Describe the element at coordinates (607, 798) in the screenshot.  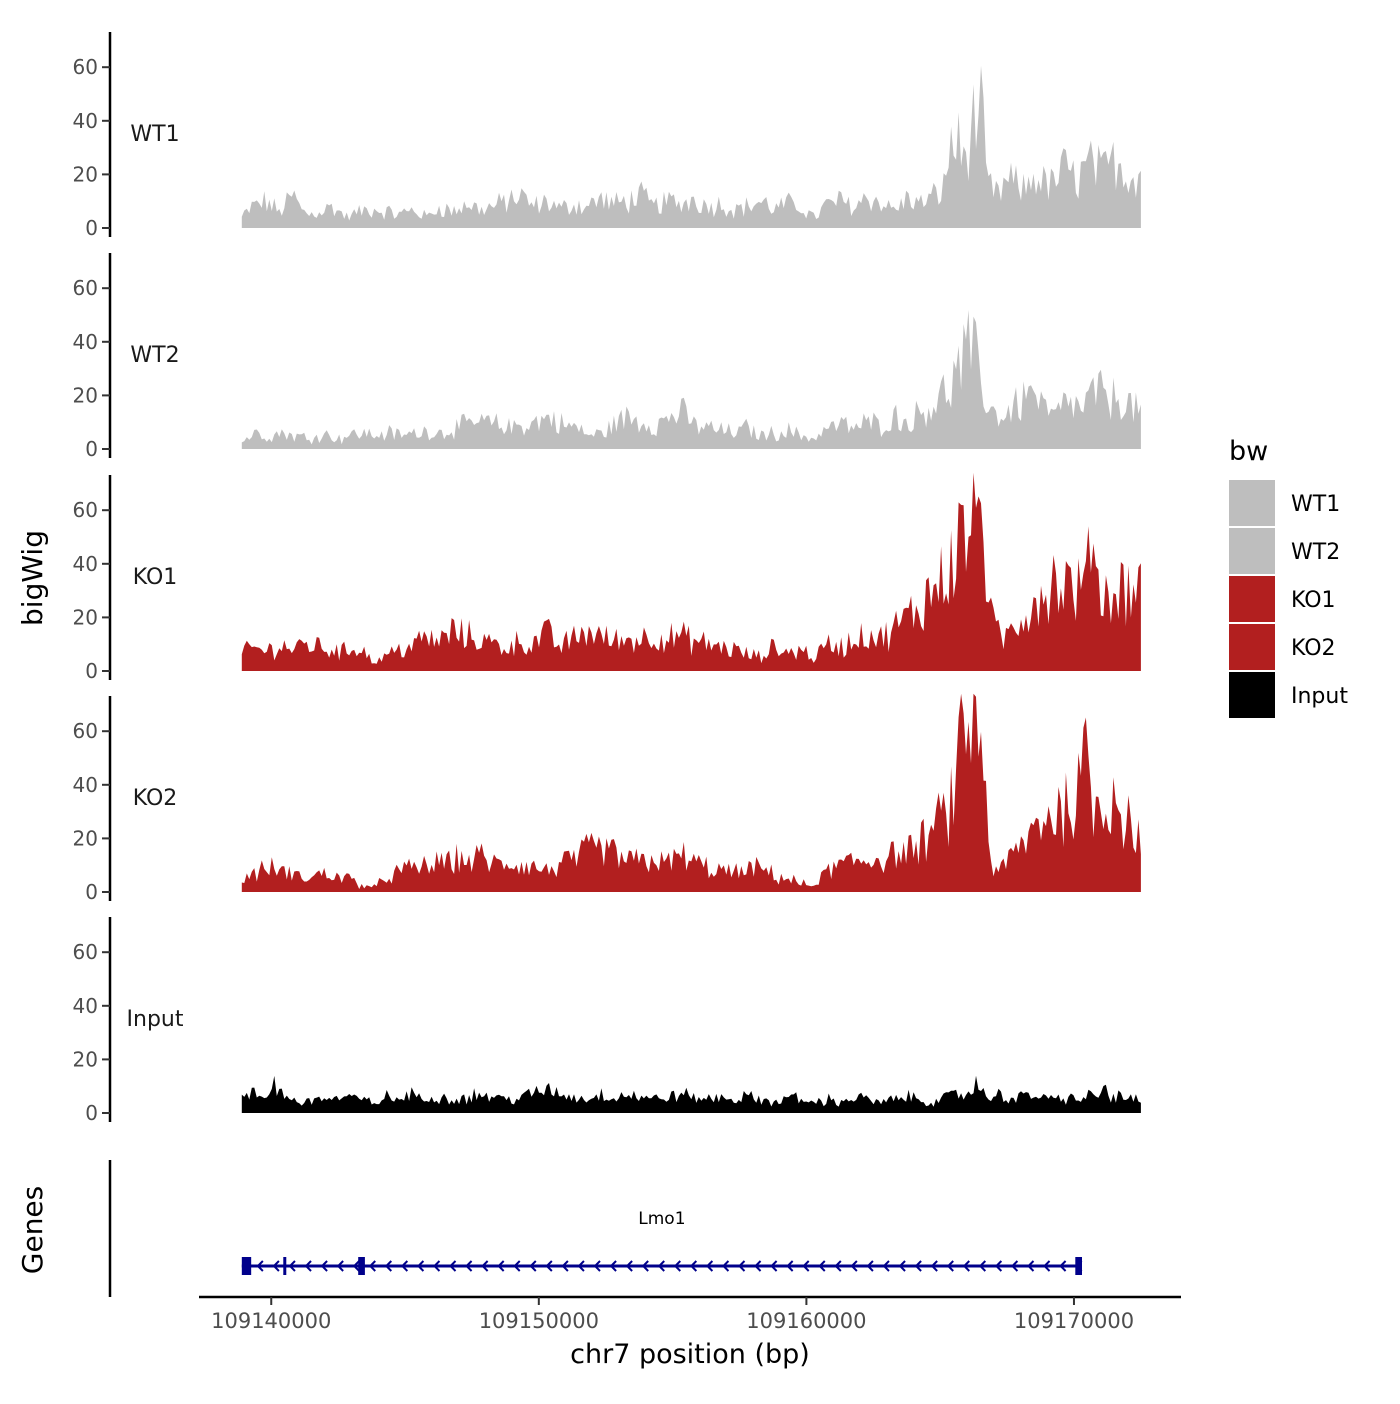
I see `track-ko2: 0 20 40 60 KO2` at that location.